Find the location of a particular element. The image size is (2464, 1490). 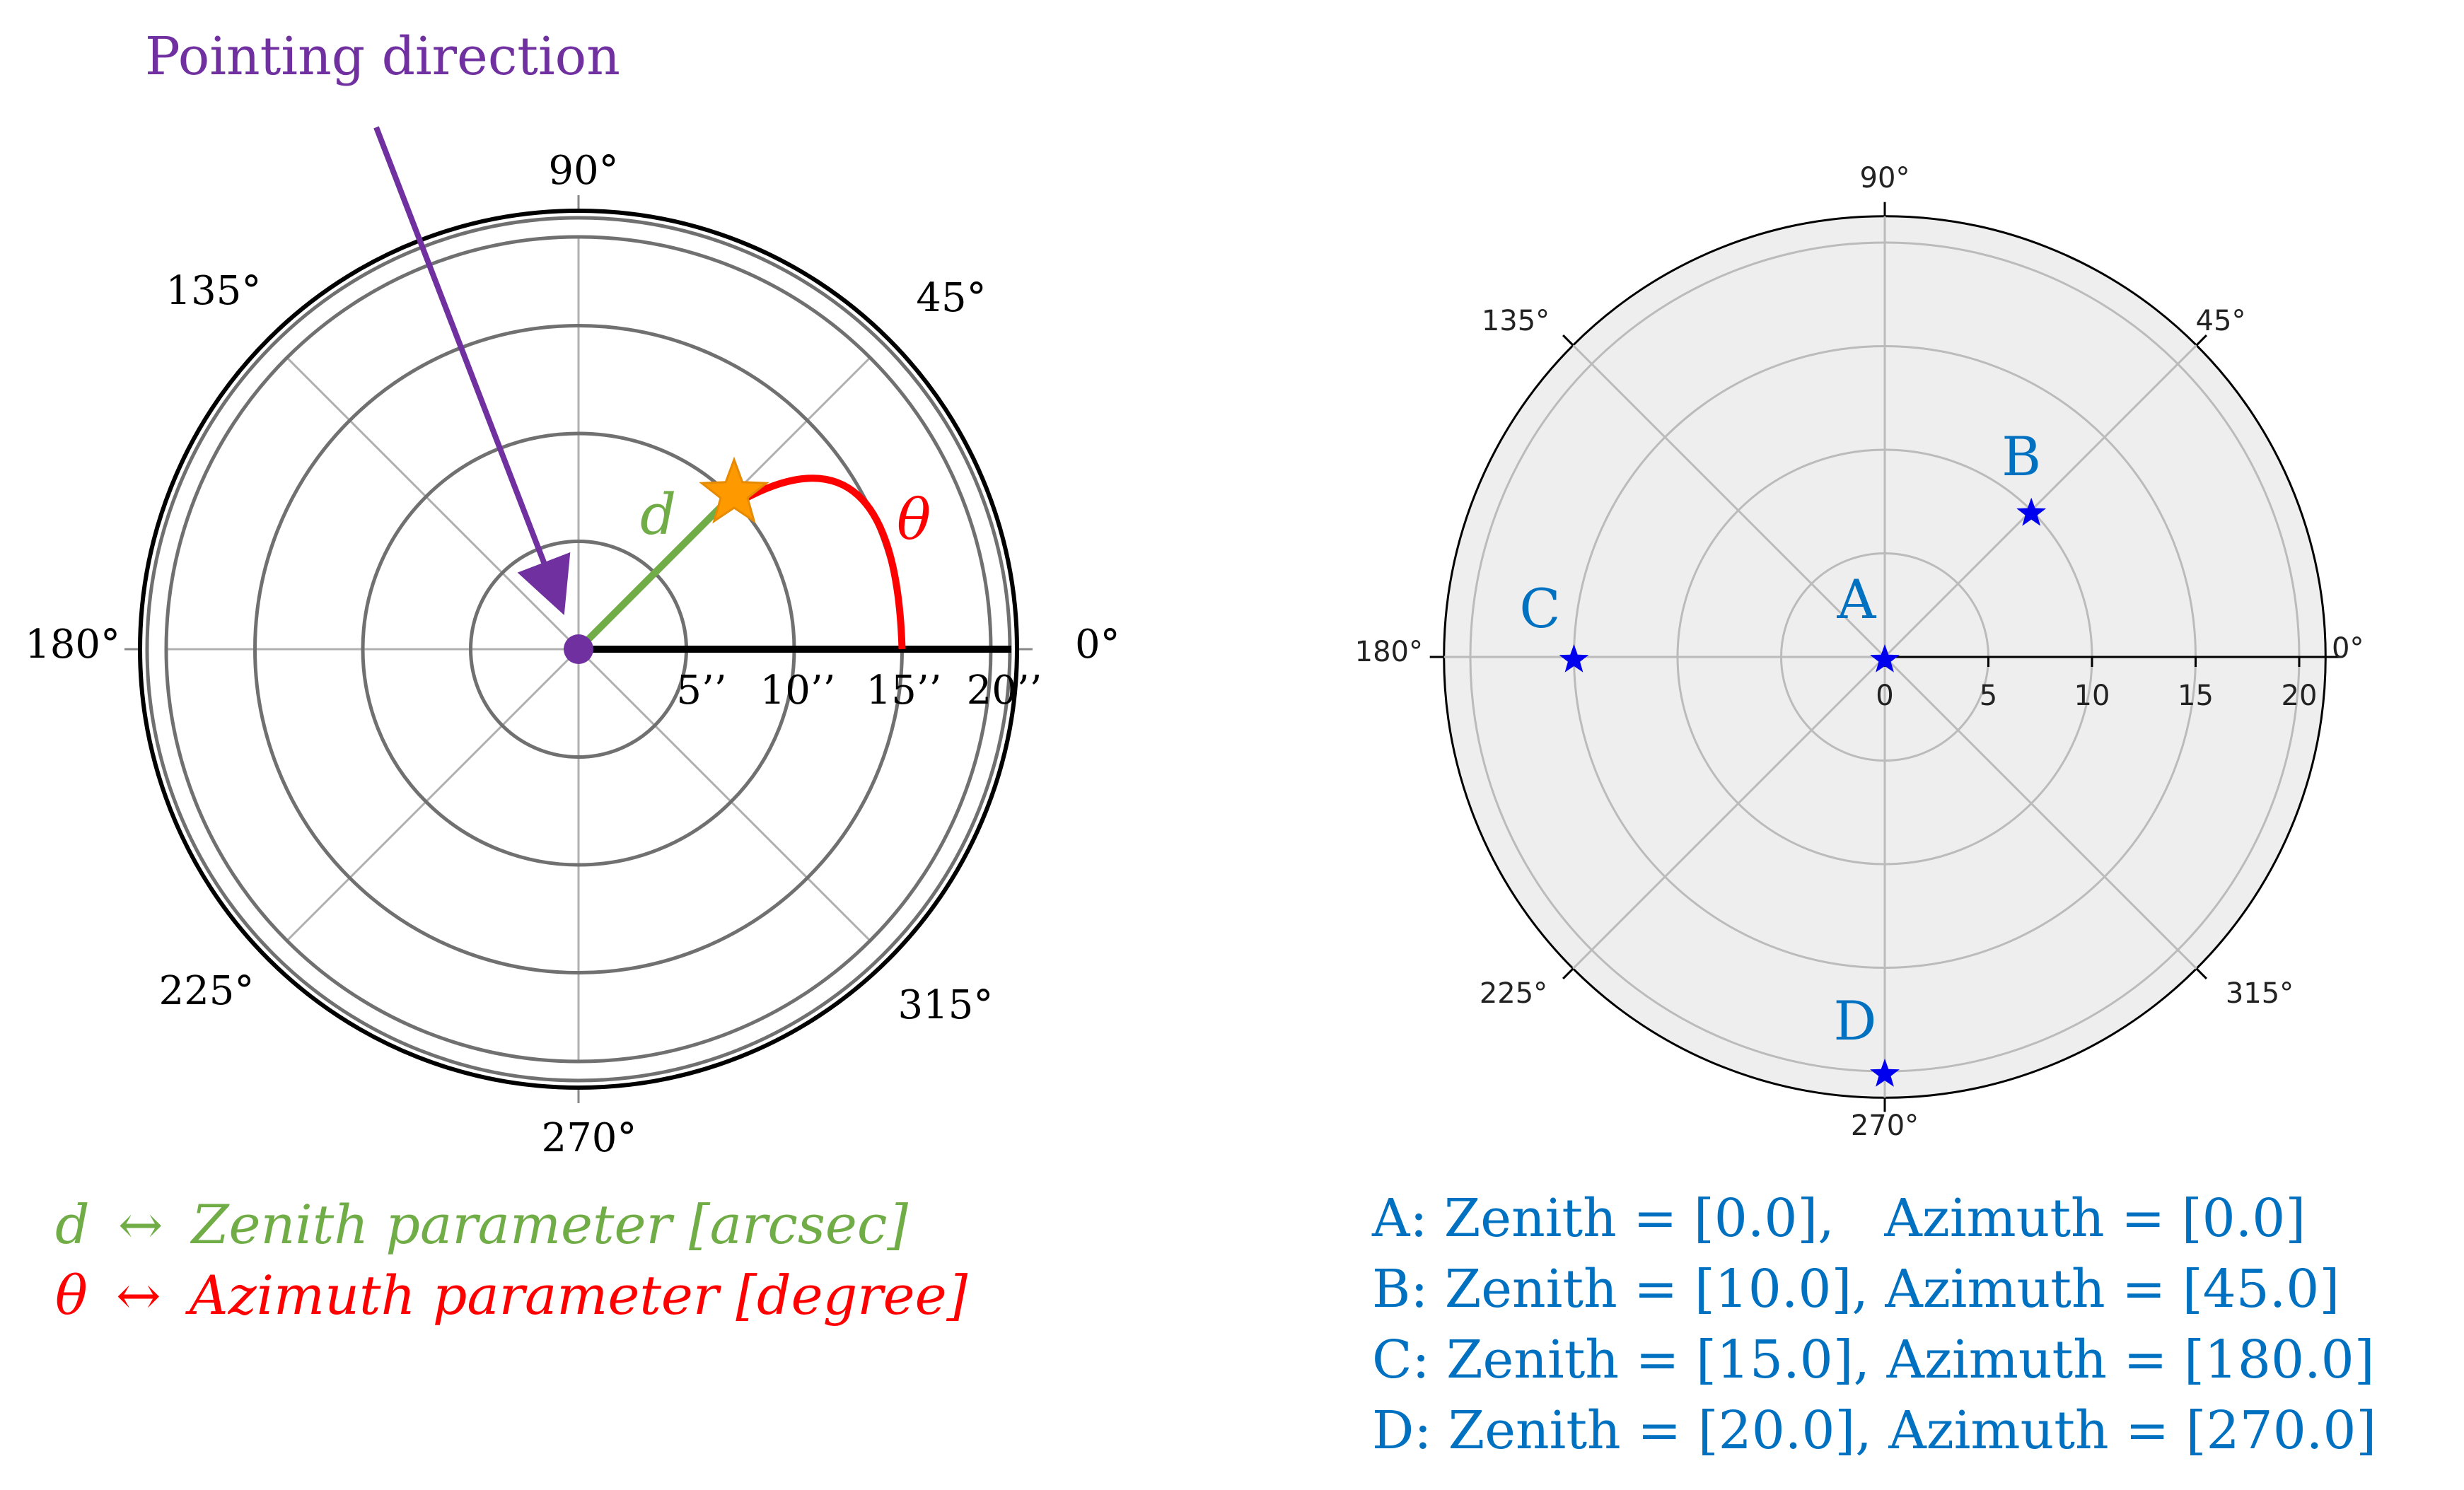

pointing-direction-arrow is located at coordinates (472, 370).